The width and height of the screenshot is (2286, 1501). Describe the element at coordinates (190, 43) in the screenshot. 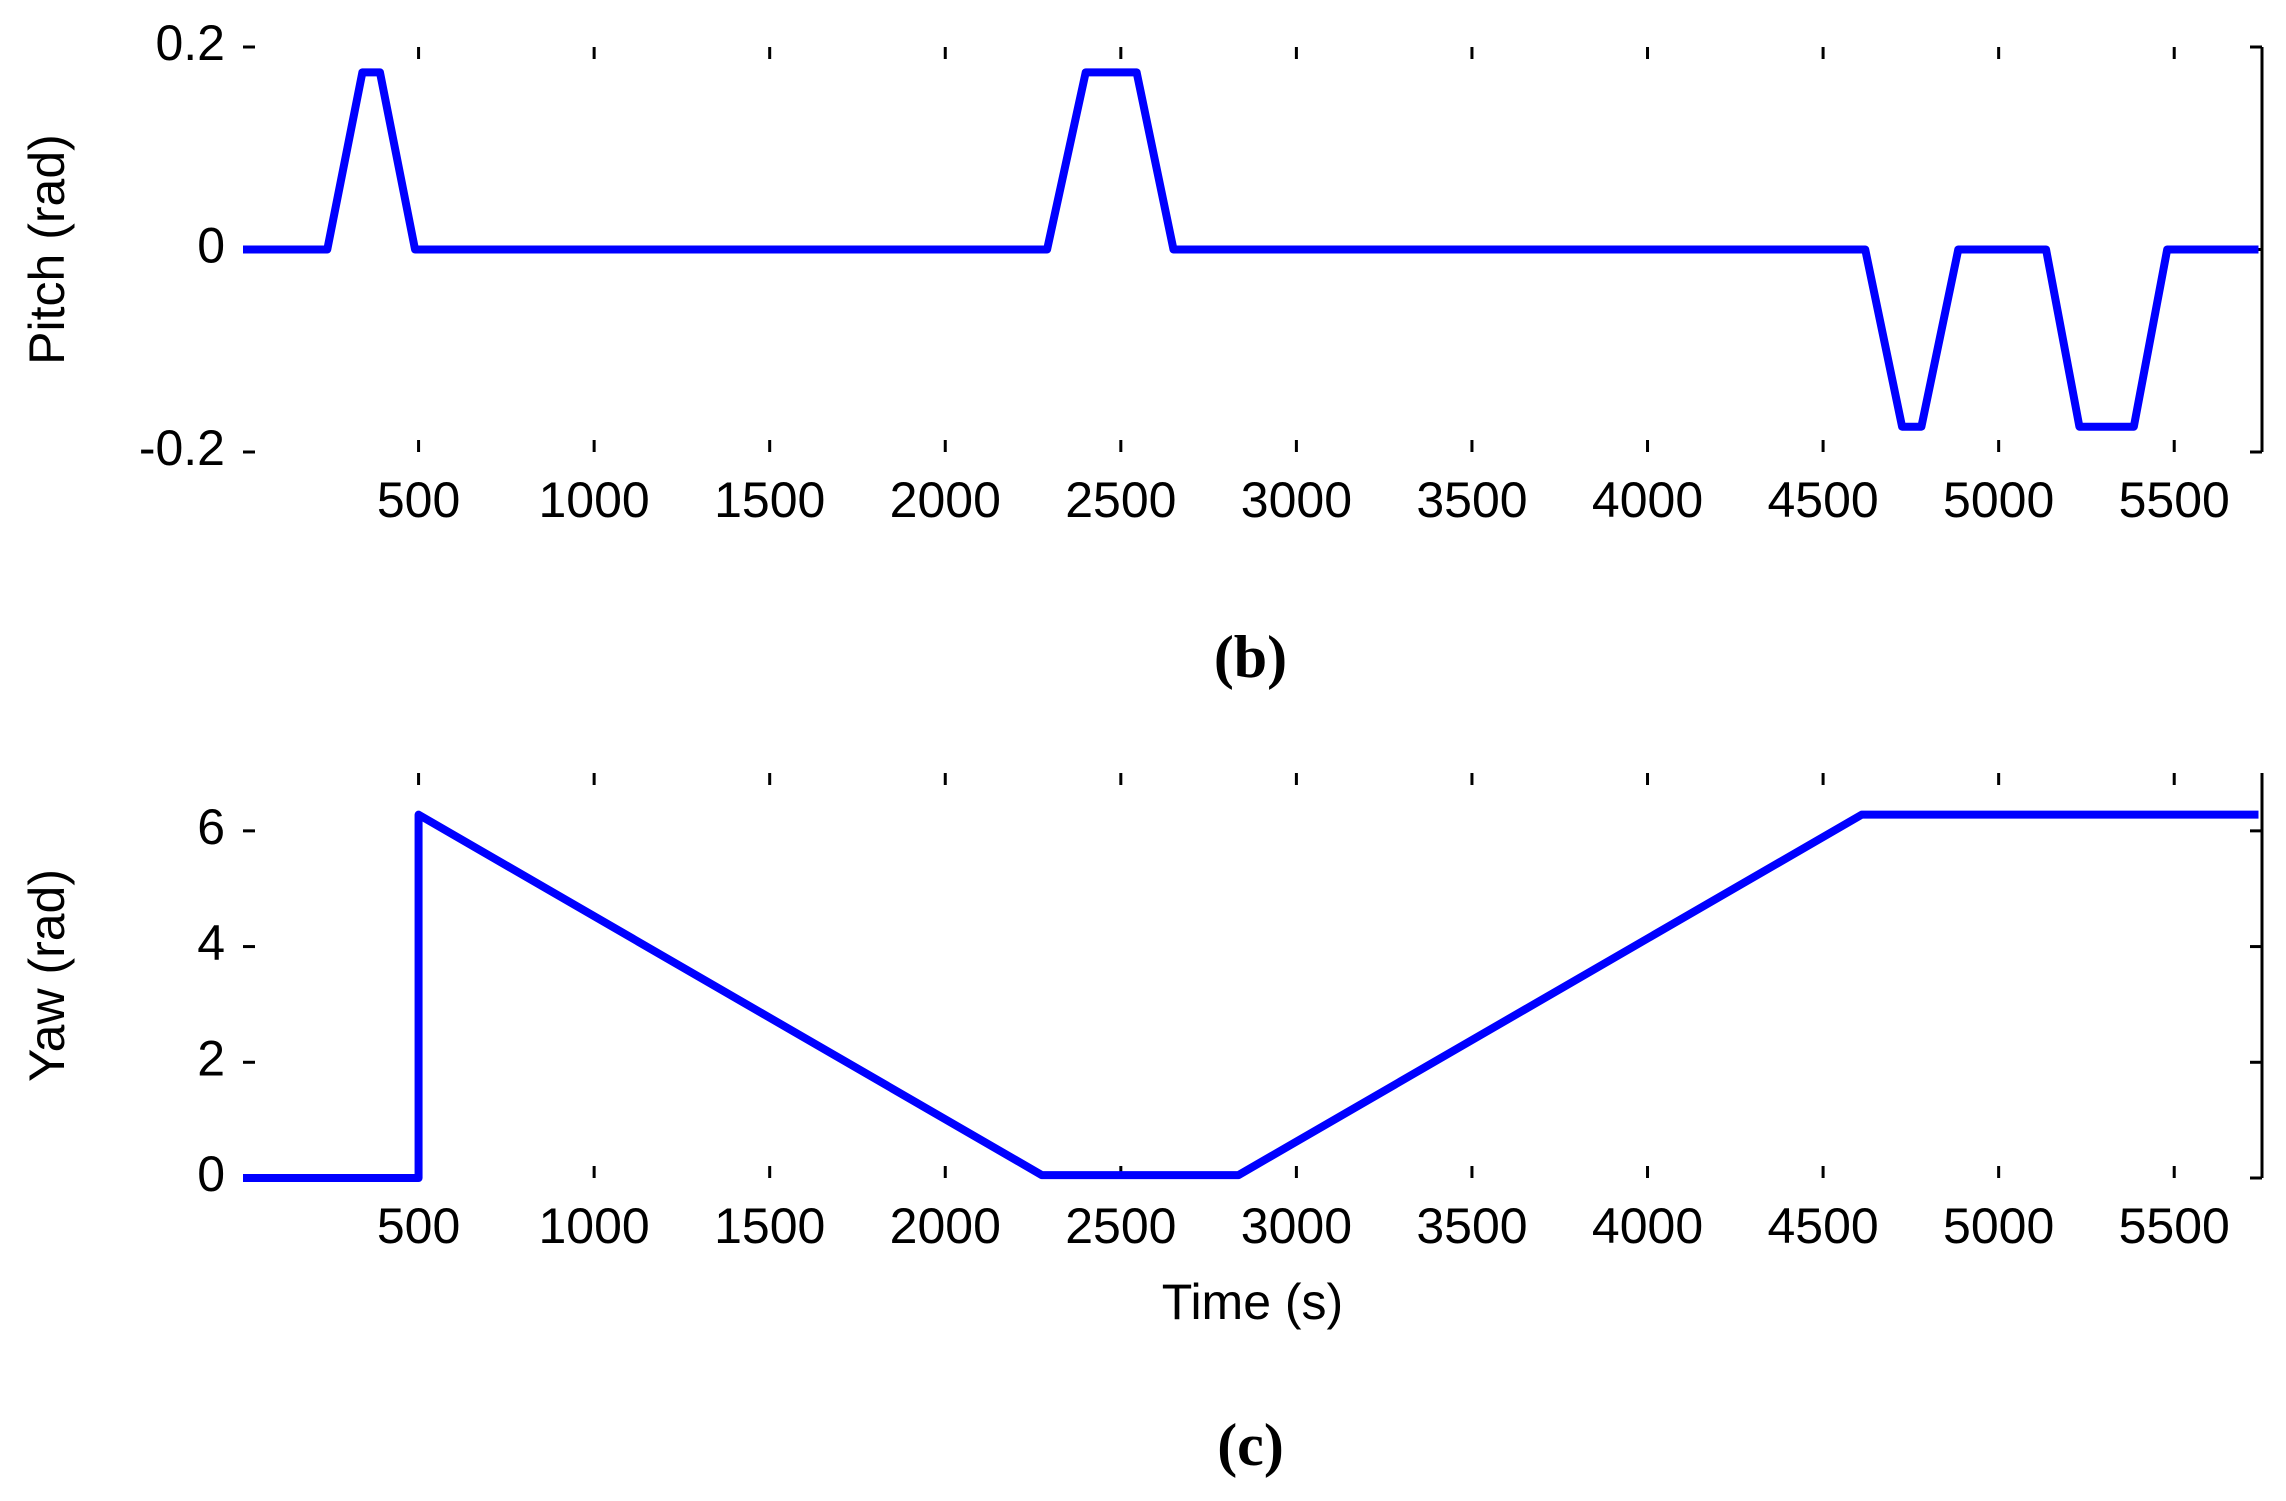

I see `y-tick-label: 0.2` at that location.